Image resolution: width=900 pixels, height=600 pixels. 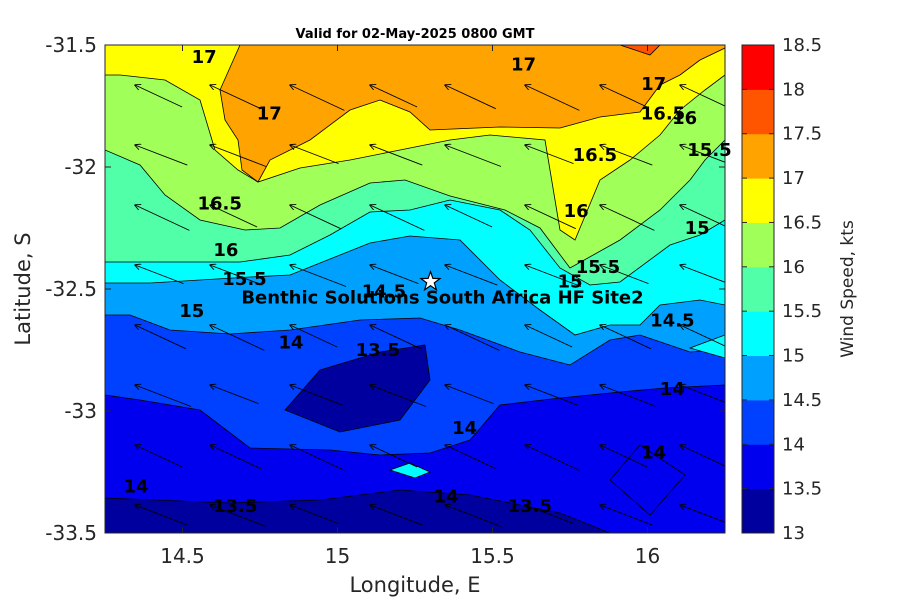 I want to click on colorbar-tick-label: 18.5, so click(x=802, y=45).